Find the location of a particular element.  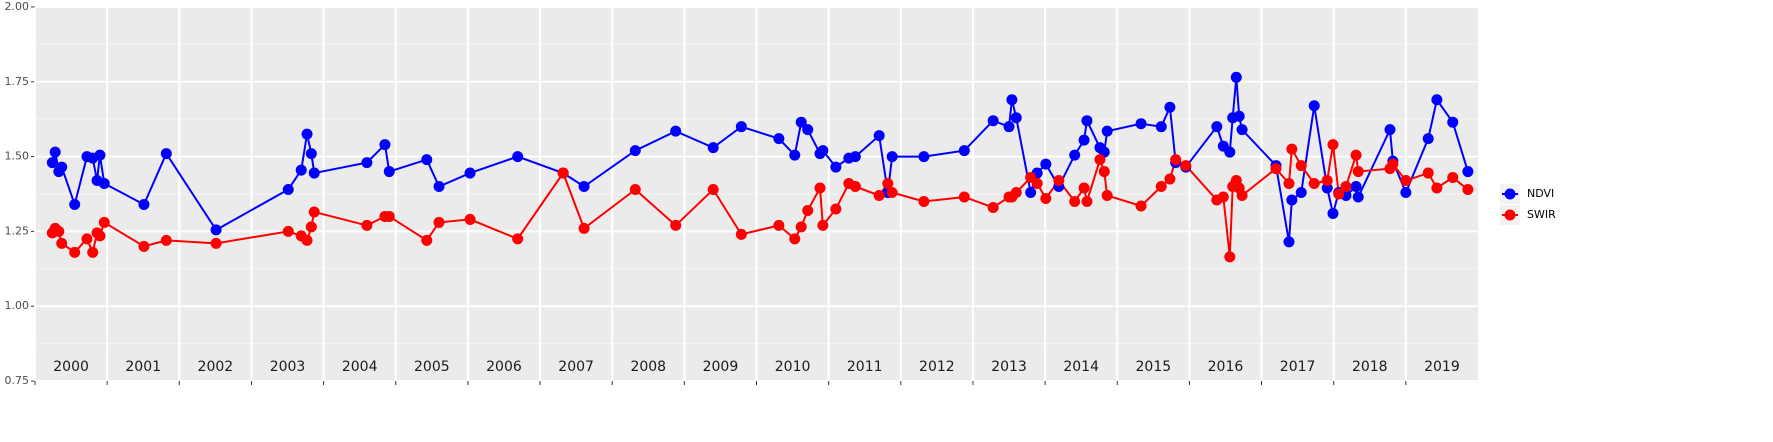

x-tick-label: 2017 is located at coordinates (1298, 367).